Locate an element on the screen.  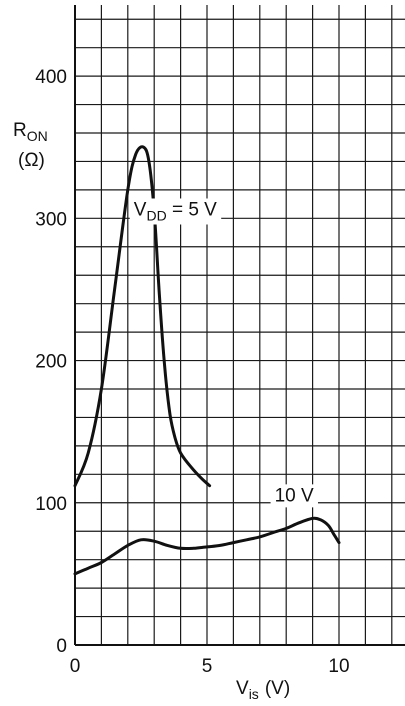
y-tick-label: 200 is located at coordinates (51, 362).